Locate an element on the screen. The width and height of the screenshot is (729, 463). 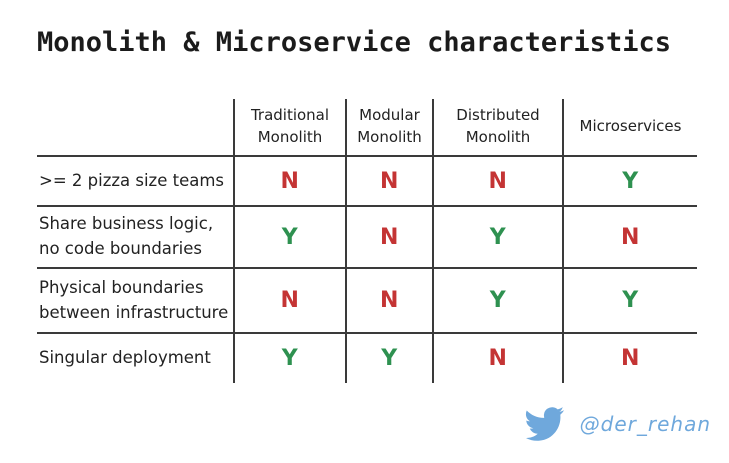
row-label-share-business-logic: Share business logic, no code boundaries is located at coordinates (135, 236).